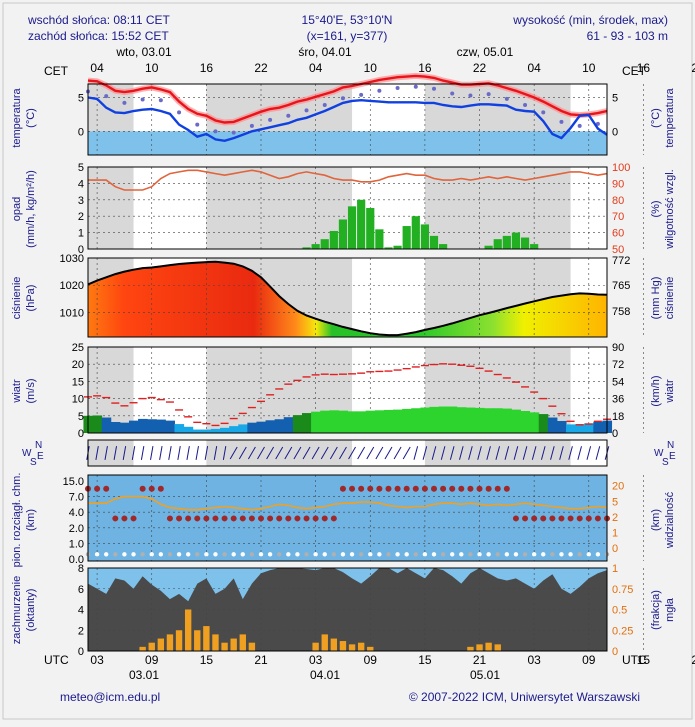 The height and width of the screenshot is (727, 695). I want to click on tick-label: 18, so click(618, 417).